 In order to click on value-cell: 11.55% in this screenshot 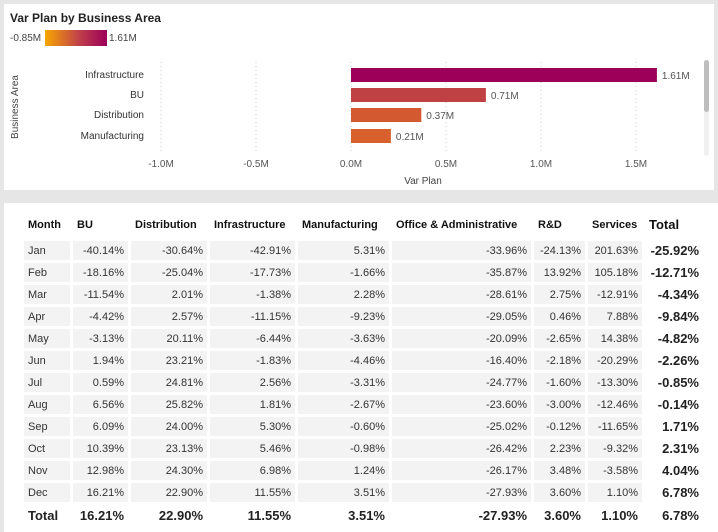, I will do `click(252, 515)`.